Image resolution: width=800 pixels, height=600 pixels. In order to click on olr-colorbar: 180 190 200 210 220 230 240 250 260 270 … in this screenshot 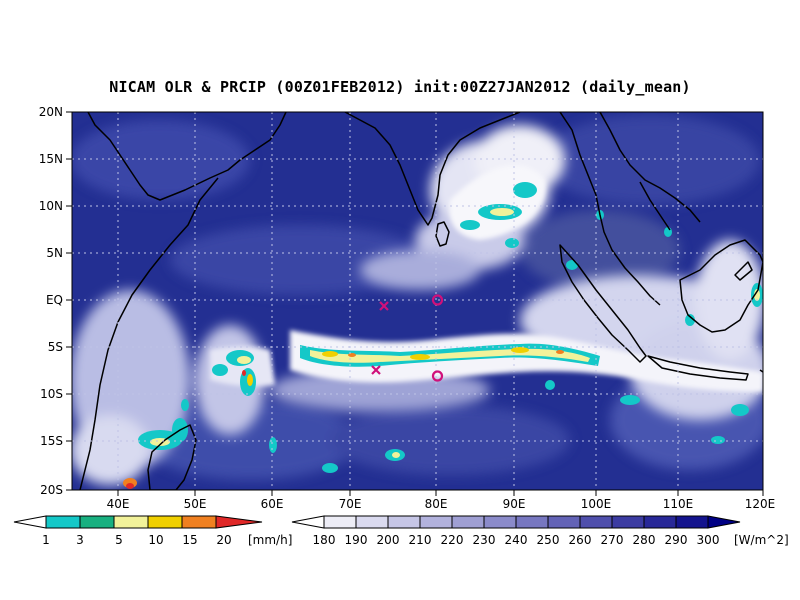, I will do `click(540, 531)`.